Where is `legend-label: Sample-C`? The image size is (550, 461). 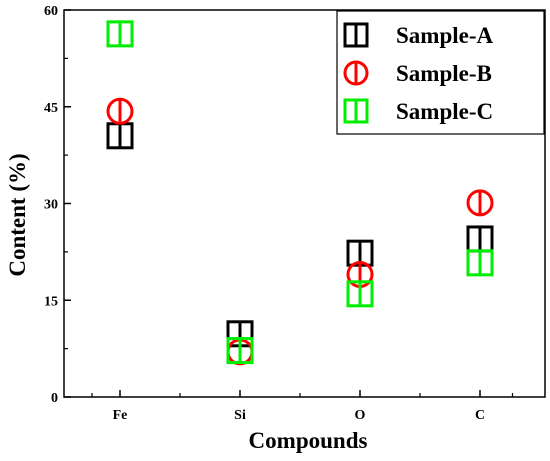
legend-label: Sample-C is located at coordinates (444, 111).